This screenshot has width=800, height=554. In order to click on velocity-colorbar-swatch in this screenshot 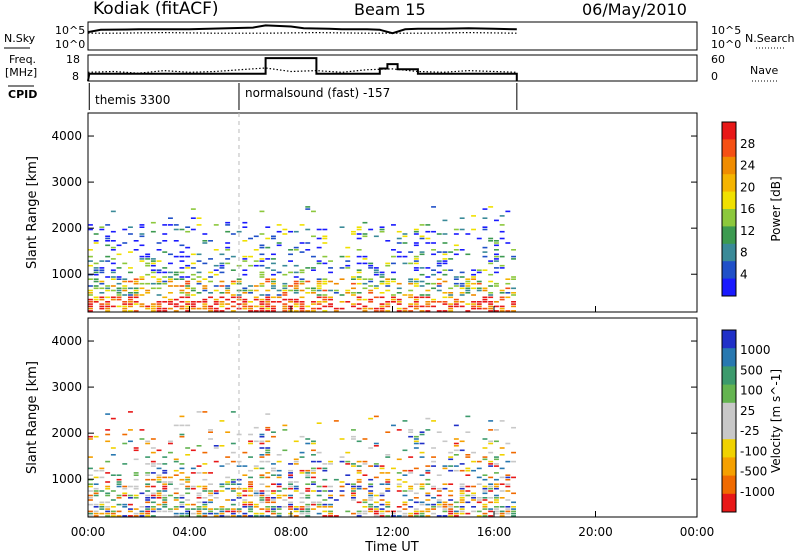, I will do `click(729, 394)`.